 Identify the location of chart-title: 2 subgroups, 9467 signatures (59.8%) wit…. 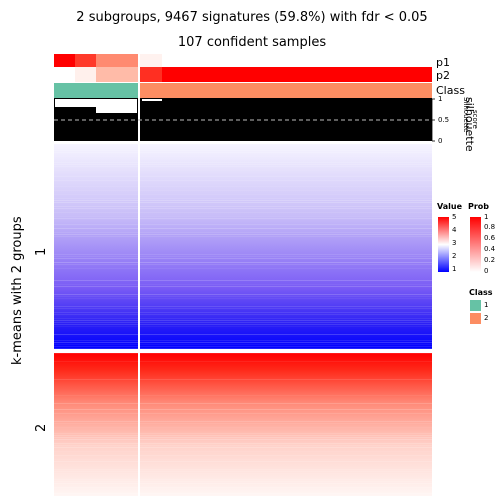
(252, 17).